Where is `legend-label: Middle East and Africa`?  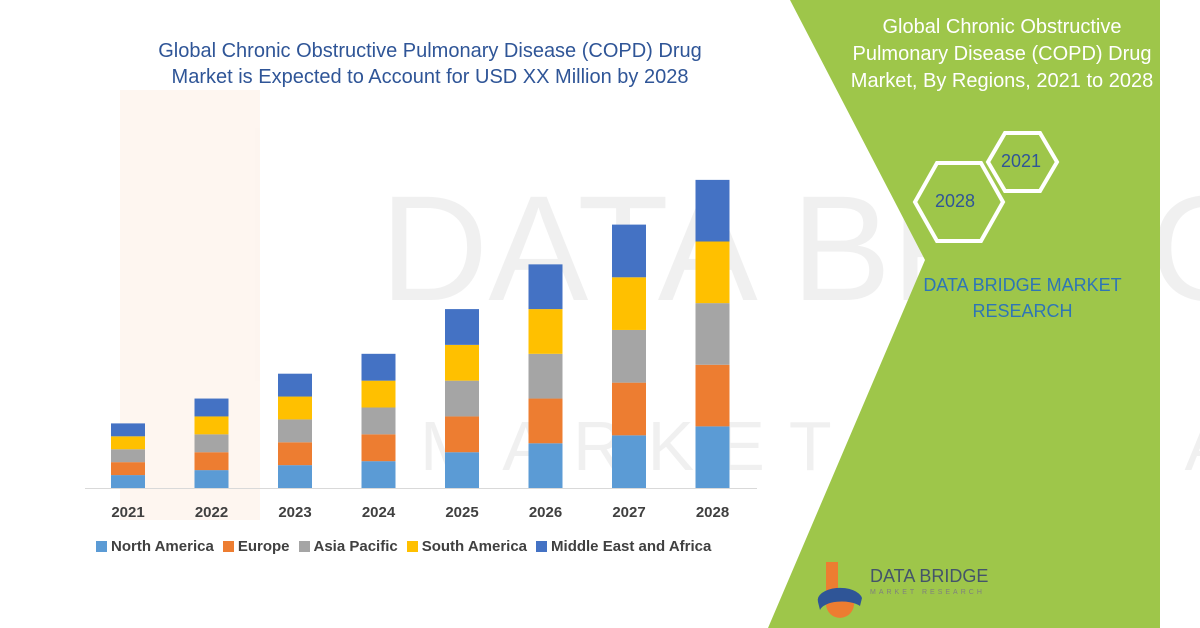 legend-label: Middle East and Africa is located at coordinates (631, 546).